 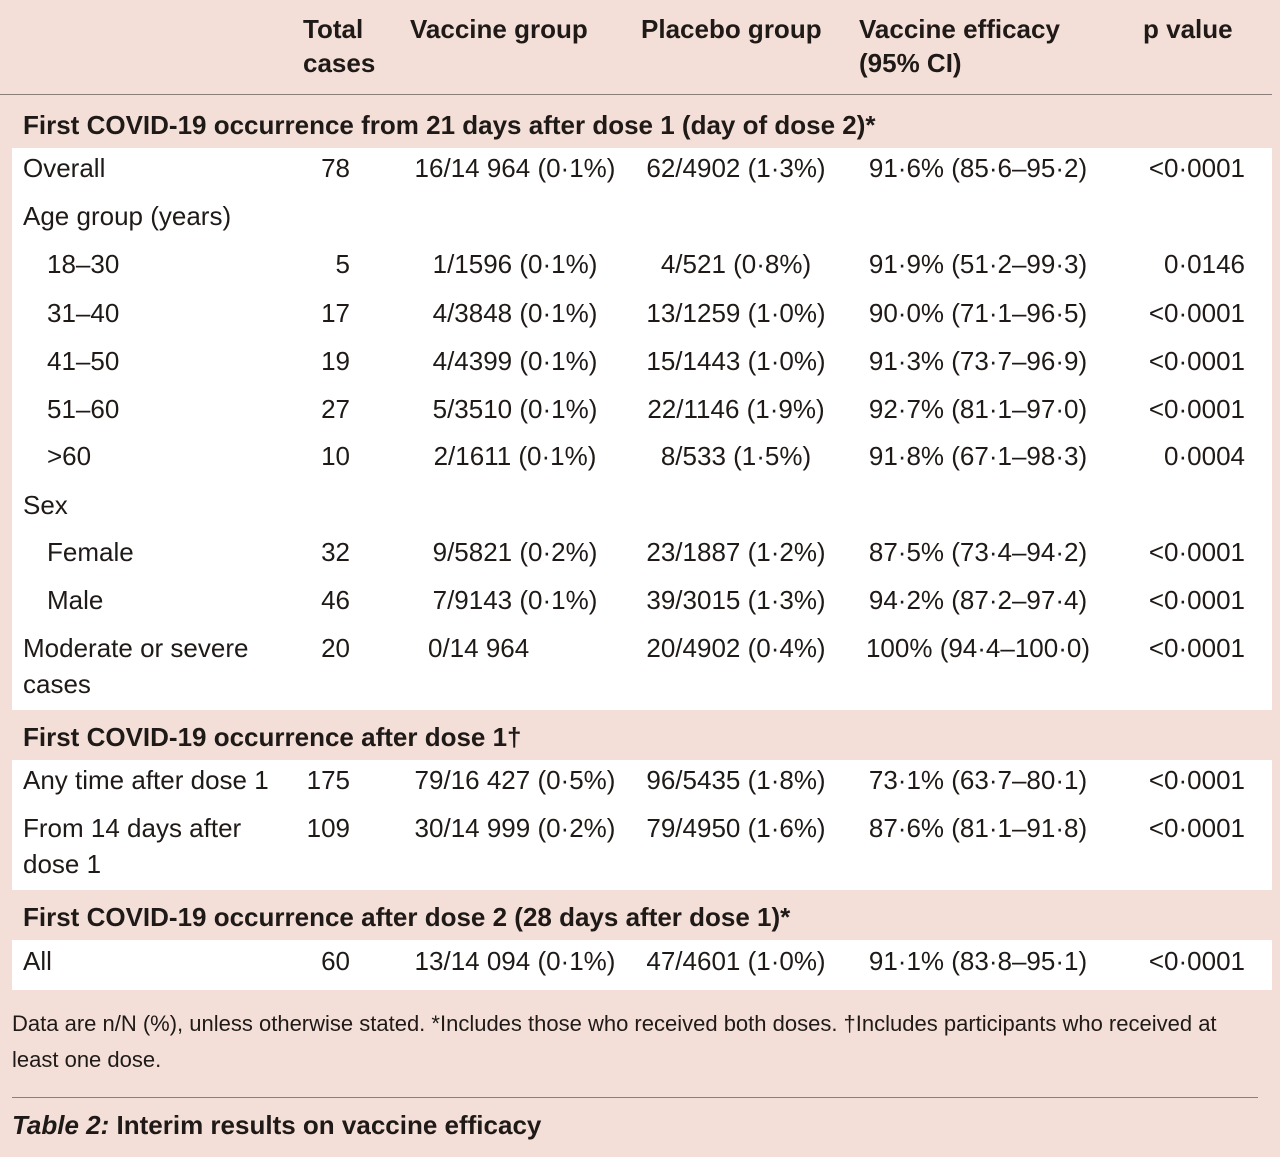 What do you see at coordinates (83, 409) in the screenshot?
I see `row-label: 51–60` at bounding box center [83, 409].